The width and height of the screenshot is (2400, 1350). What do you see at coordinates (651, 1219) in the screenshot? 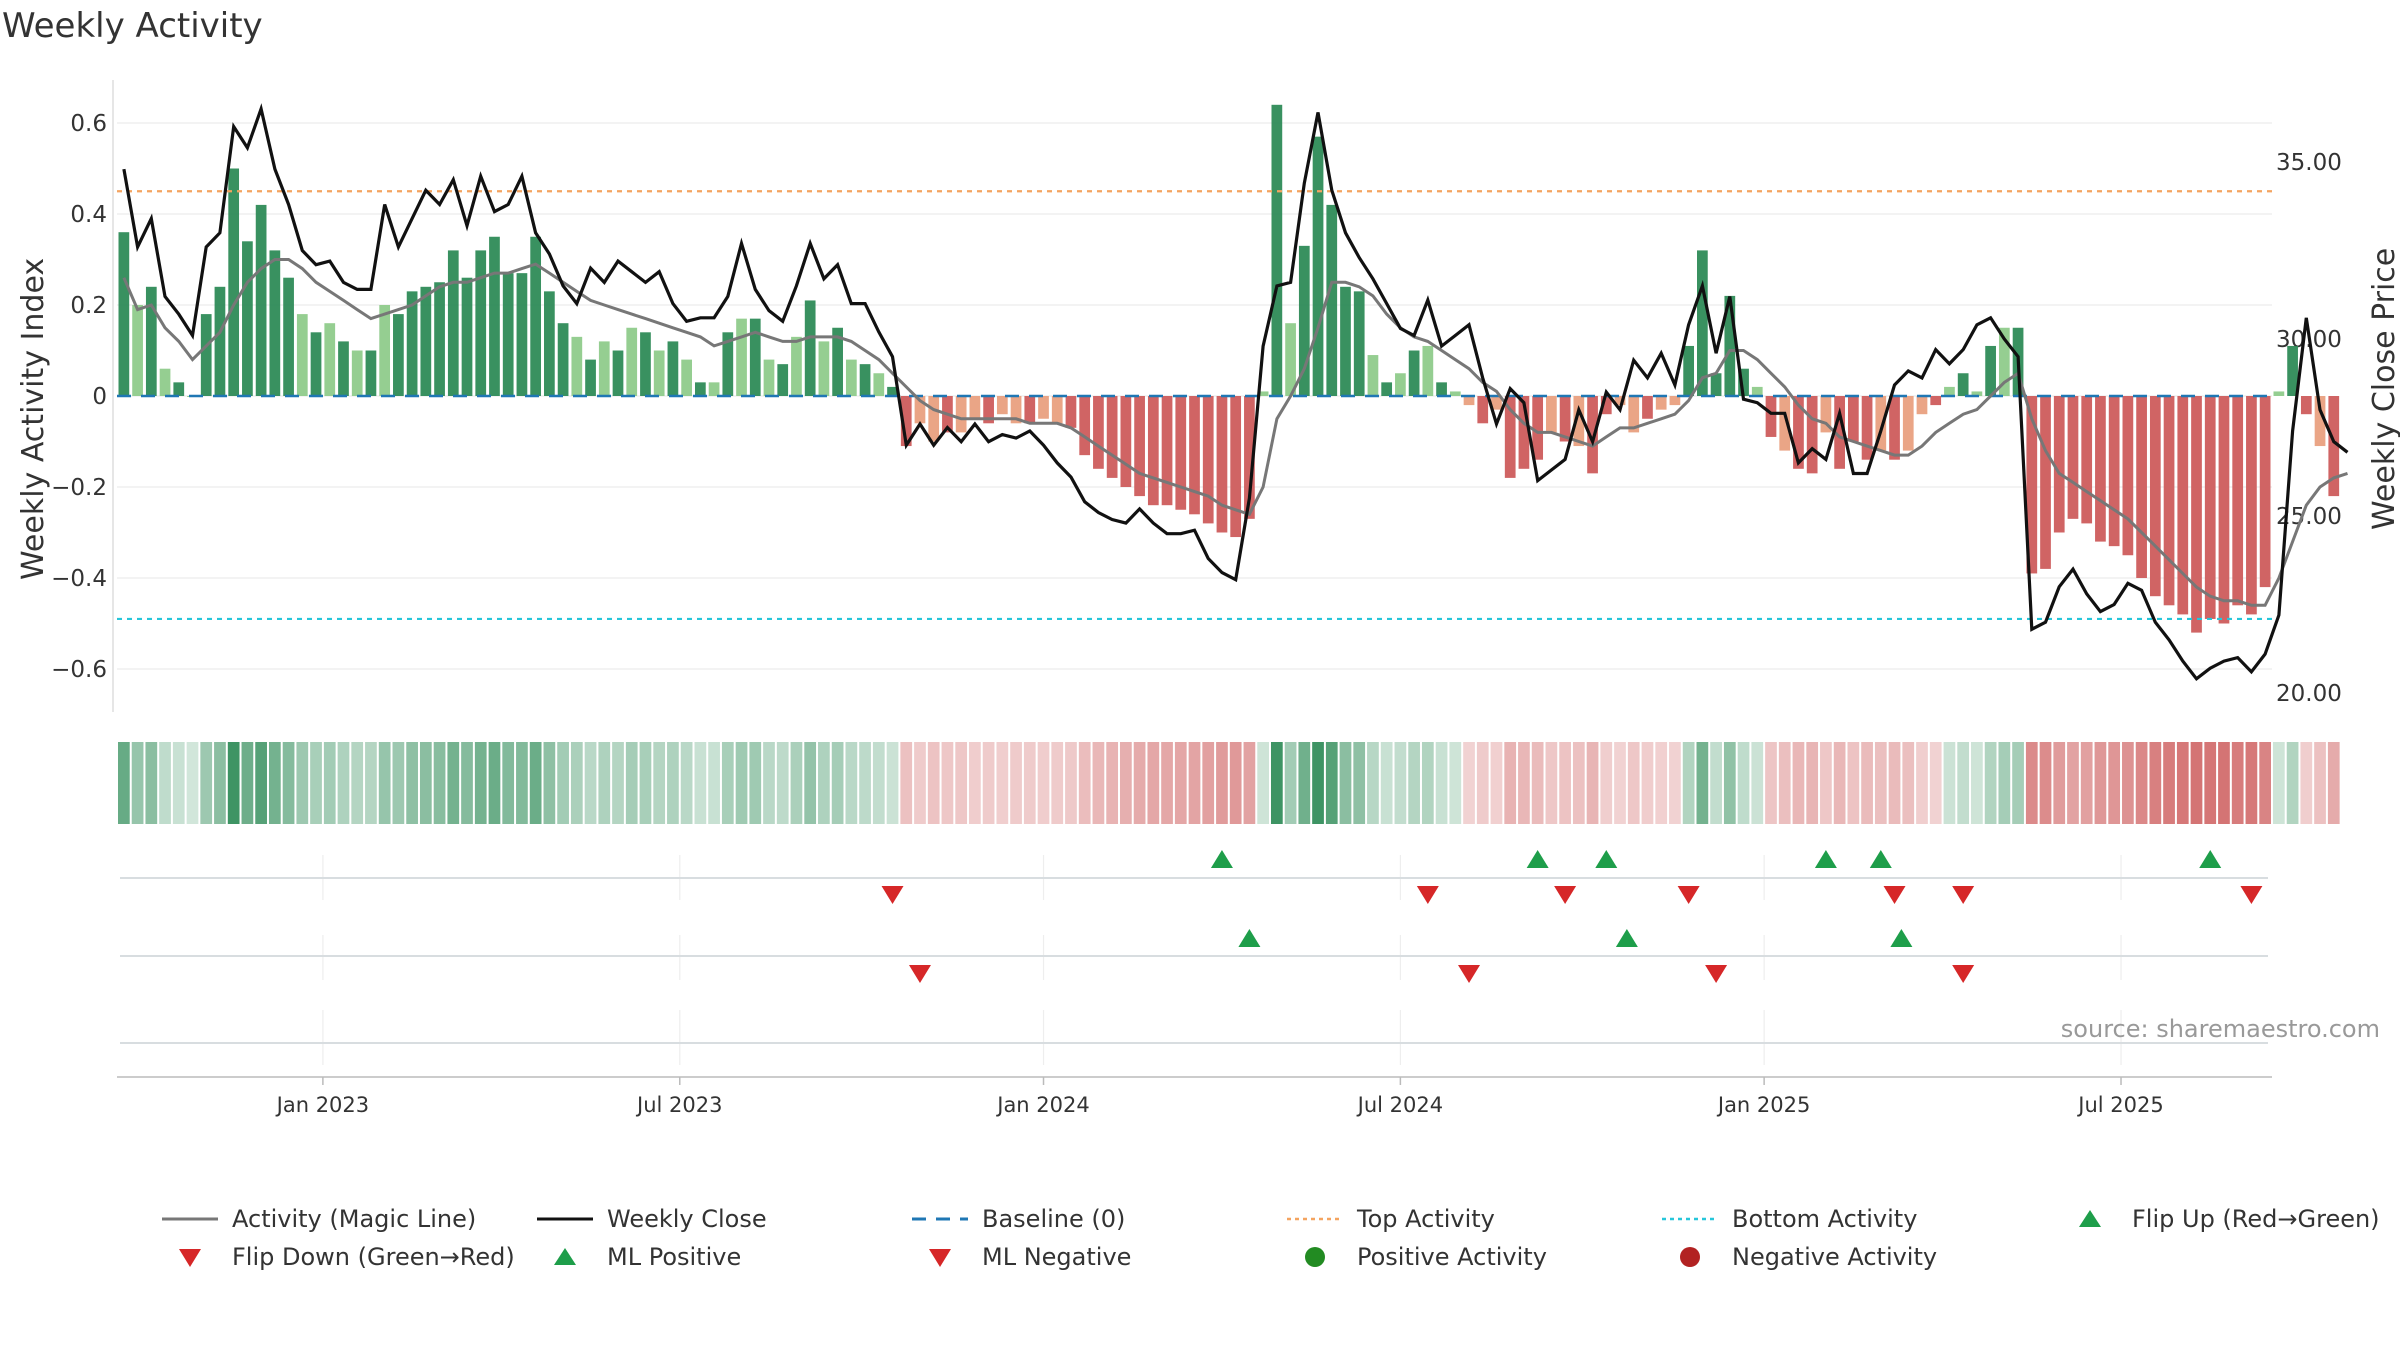
I see `legend-item: Weekly Close` at bounding box center [651, 1219].